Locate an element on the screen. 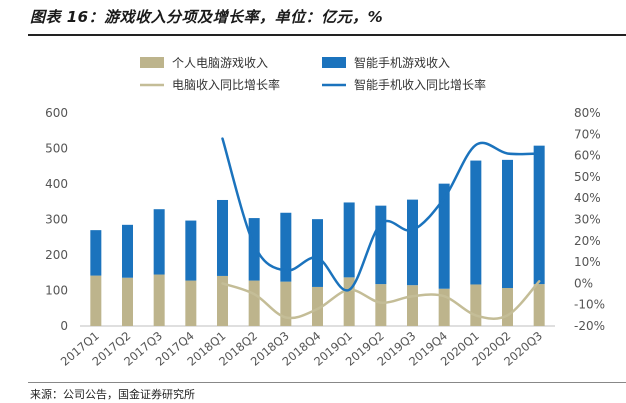 This screenshot has width=626, height=403. y-left-tick-label: 100 is located at coordinates (56, 291).